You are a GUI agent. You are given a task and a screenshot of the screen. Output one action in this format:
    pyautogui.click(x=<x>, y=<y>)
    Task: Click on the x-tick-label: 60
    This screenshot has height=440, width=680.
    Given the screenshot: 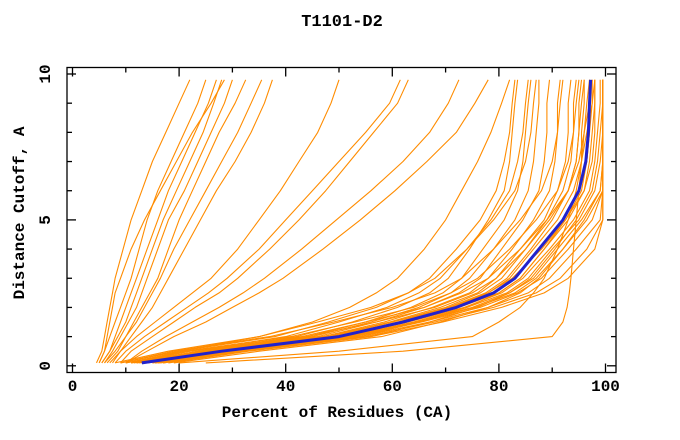 What is the action you would take?
    pyautogui.click(x=392, y=387)
    